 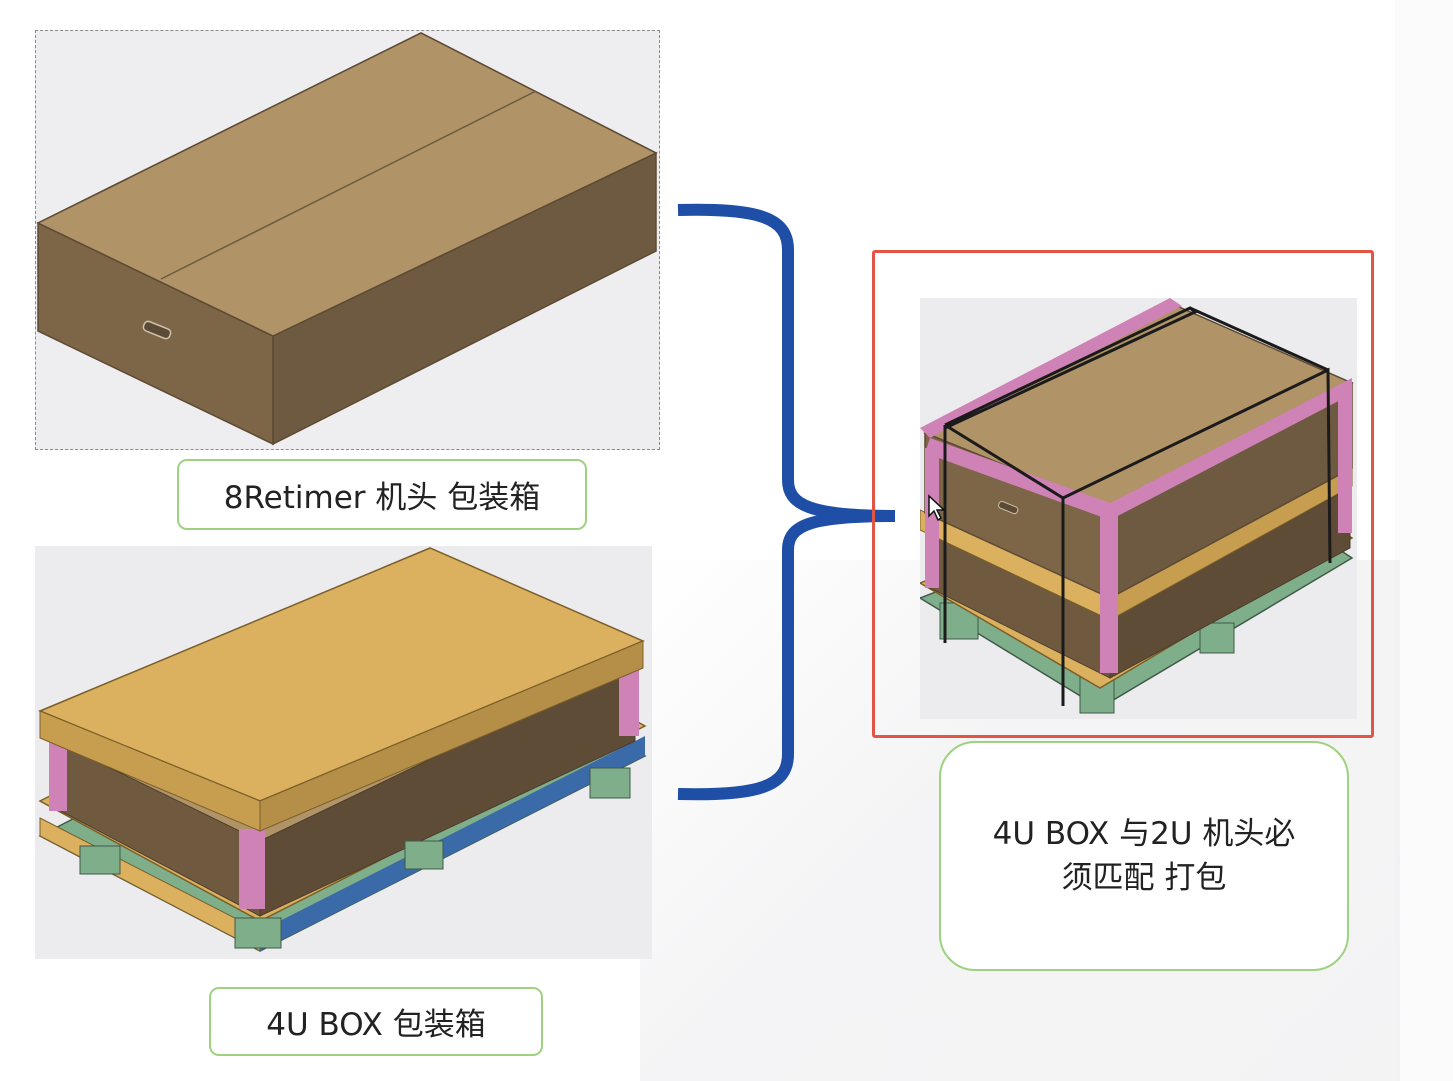 I want to click on combined-package-label: 4U BOX 与2U 机头必 须匹配 打包, so click(x=1144, y=856).